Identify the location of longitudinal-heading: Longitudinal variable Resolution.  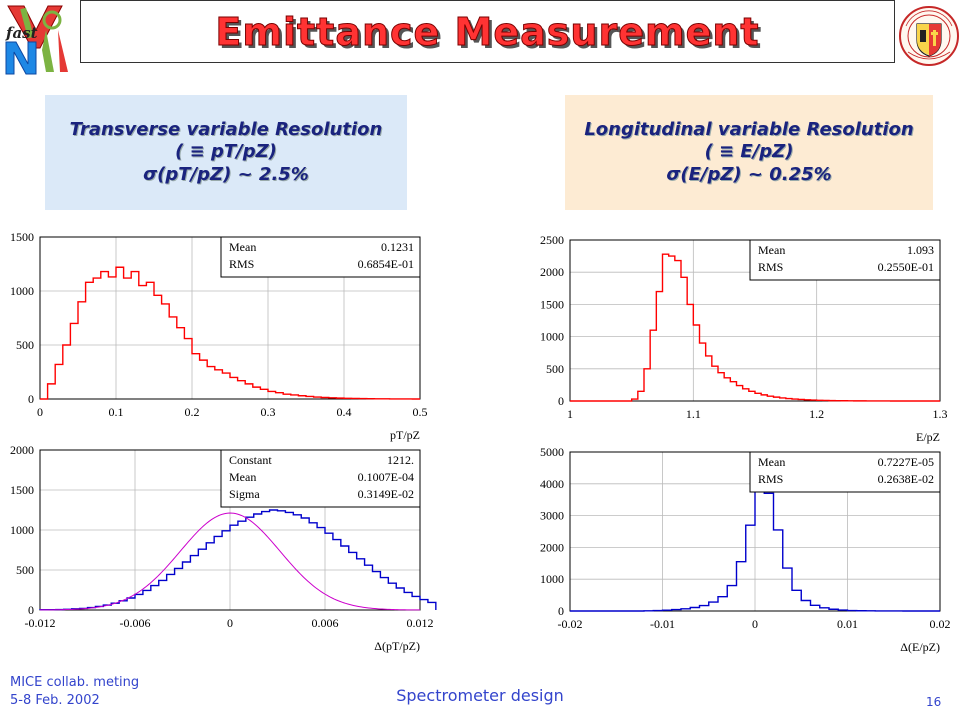
(749, 129).